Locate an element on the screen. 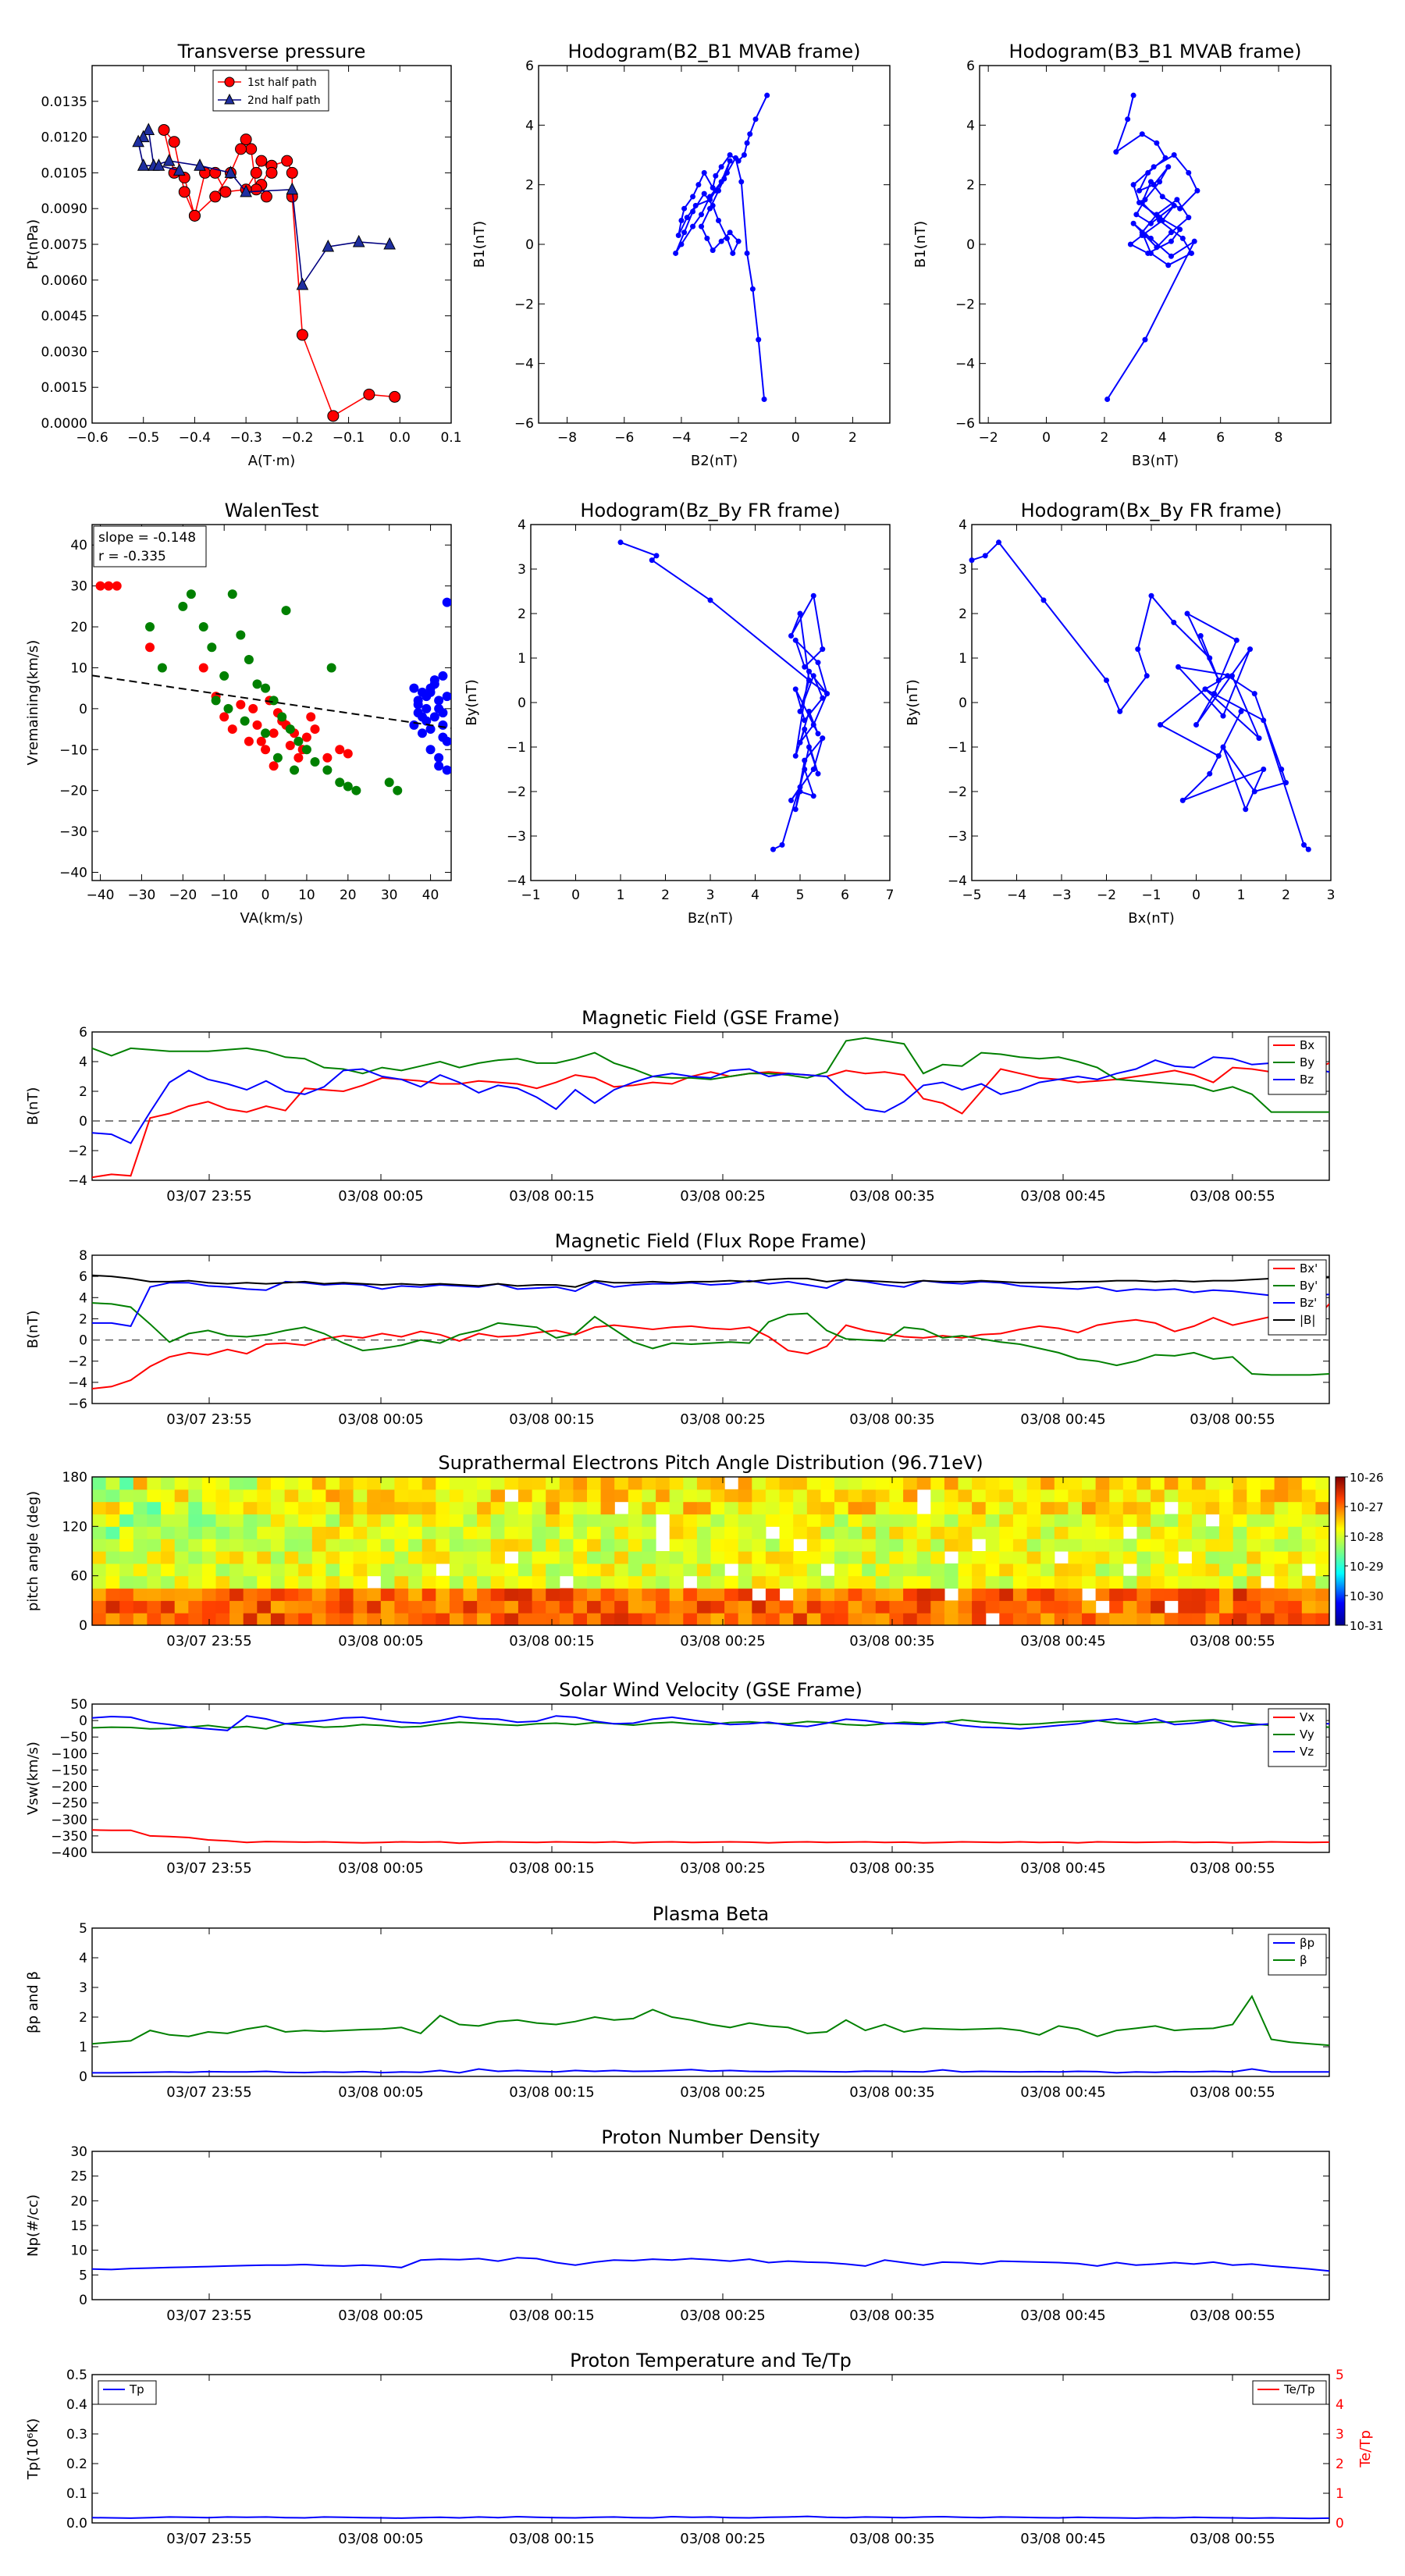 The height and width of the screenshot is (2576, 1405). mag_fr-legend-label: Bz' is located at coordinates (1308, 1303).